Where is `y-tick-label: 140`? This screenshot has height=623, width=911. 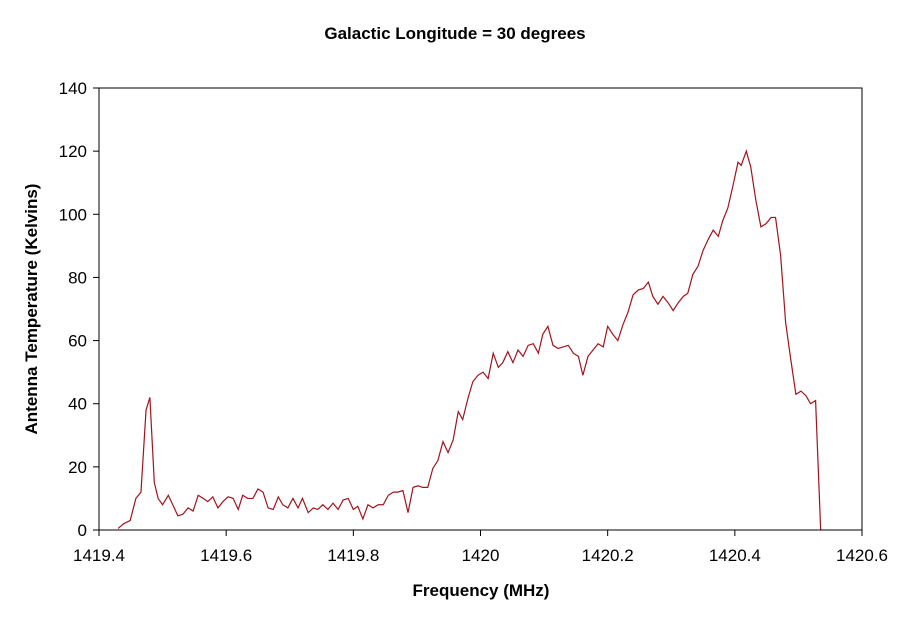 y-tick-label: 140 is located at coordinates (73, 88).